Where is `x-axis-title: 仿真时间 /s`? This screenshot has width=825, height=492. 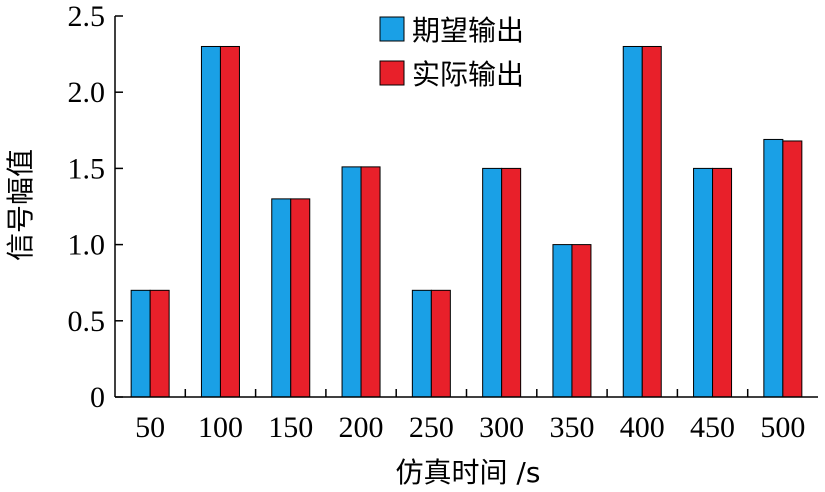
x-axis-title: 仿真时间 /s is located at coordinates (468, 472).